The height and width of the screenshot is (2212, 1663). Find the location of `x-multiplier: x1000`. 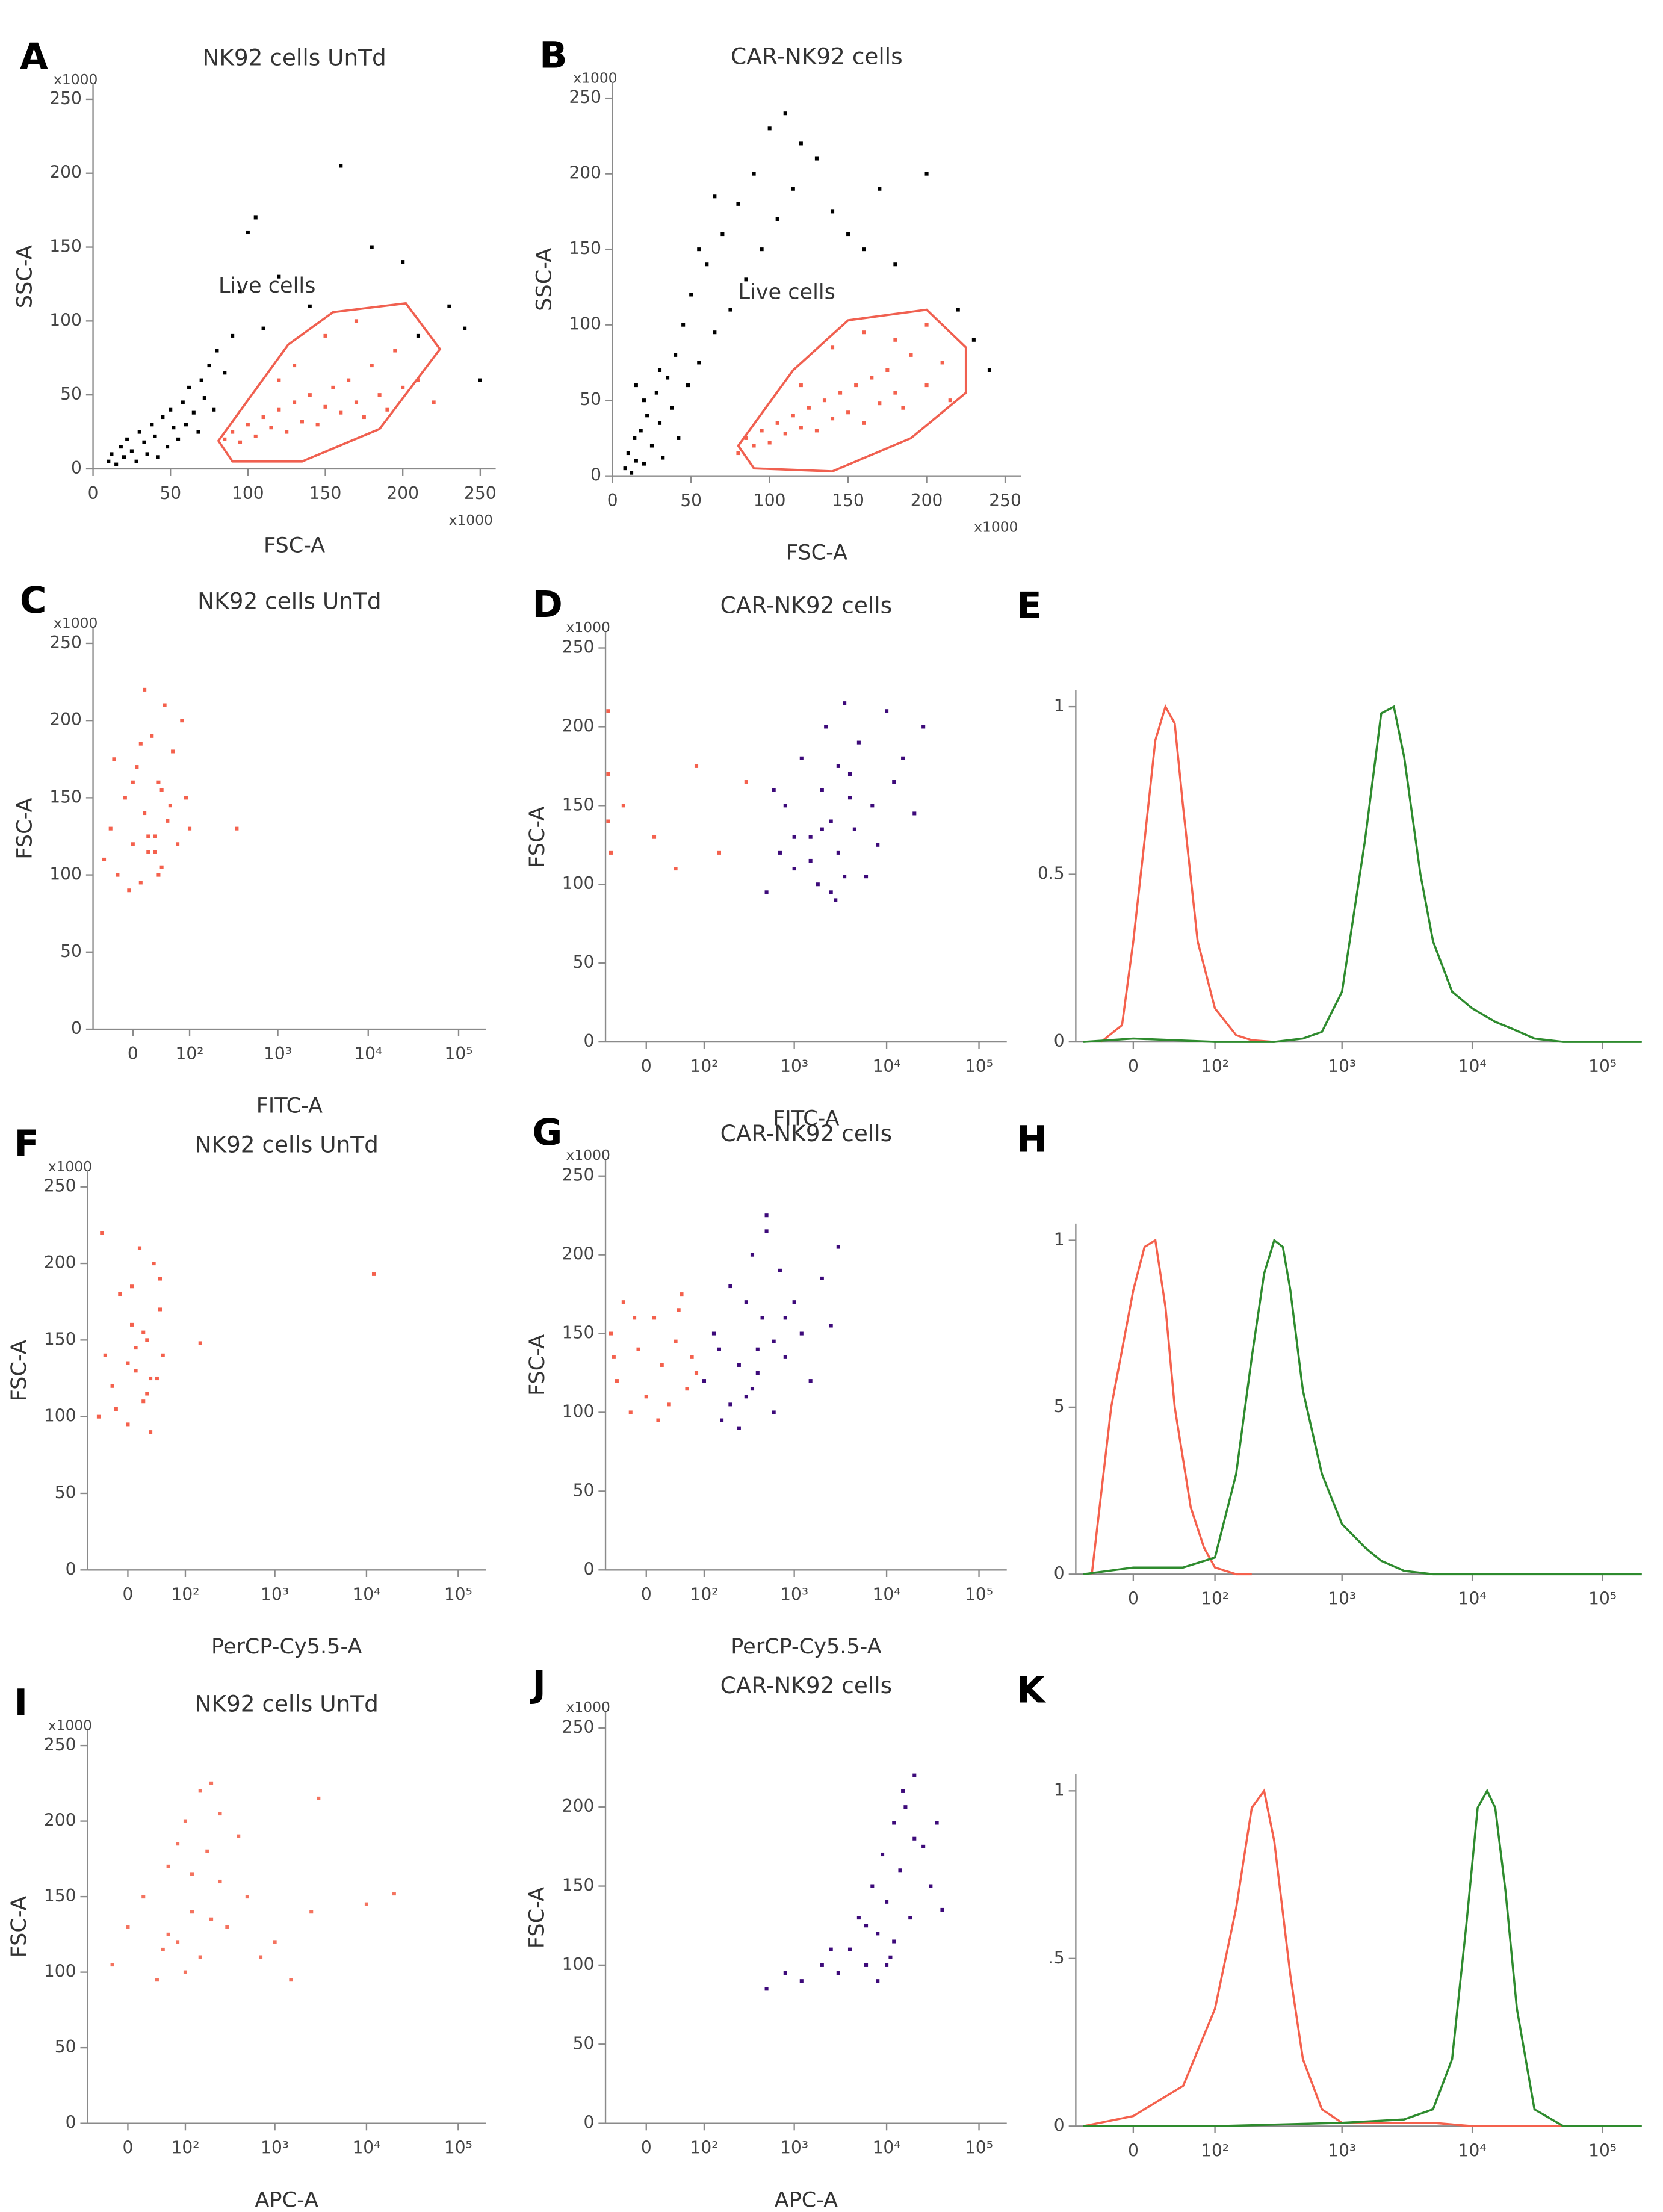

x-multiplier: x1000 is located at coordinates (996, 527).